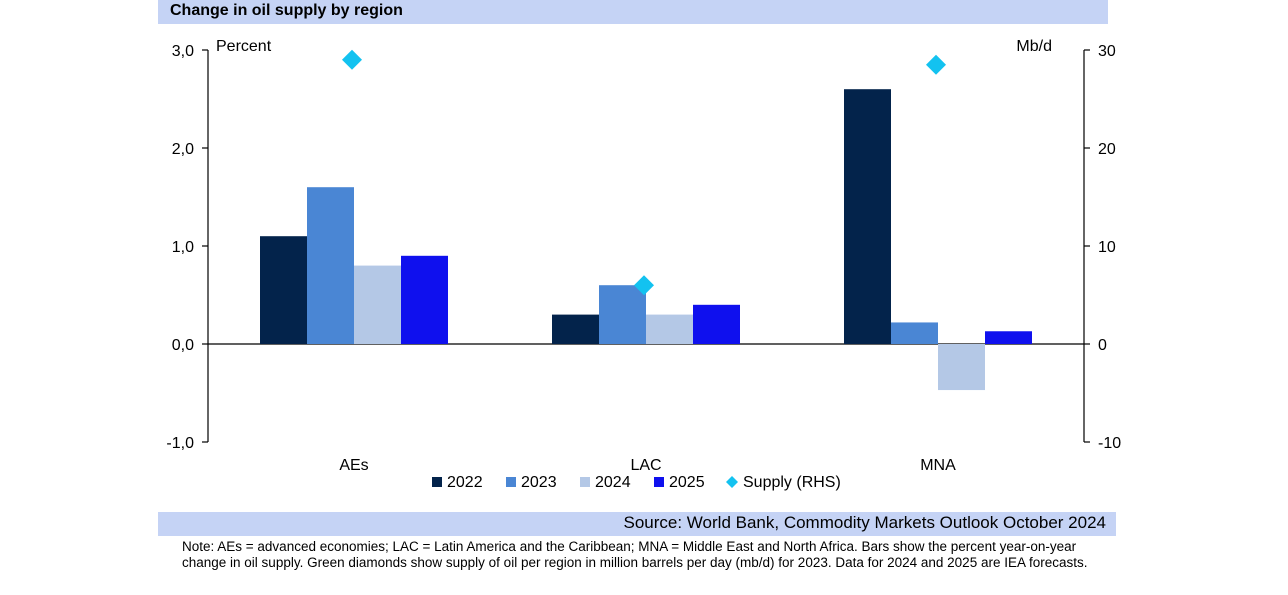  I want to click on legend-swatch-2022, so click(437, 482).